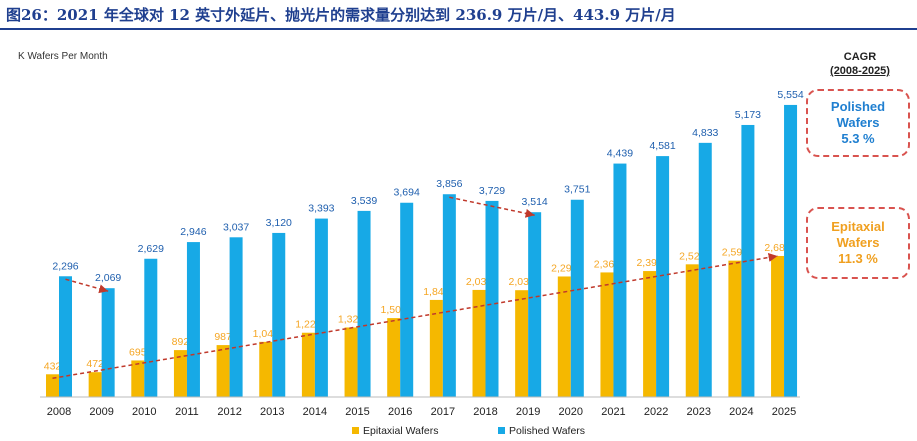 Image resolution: width=917 pixels, height=441 pixels. Describe the element at coordinates (485, 412) in the screenshot. I see `x-tick-2018: 2018` at that location.